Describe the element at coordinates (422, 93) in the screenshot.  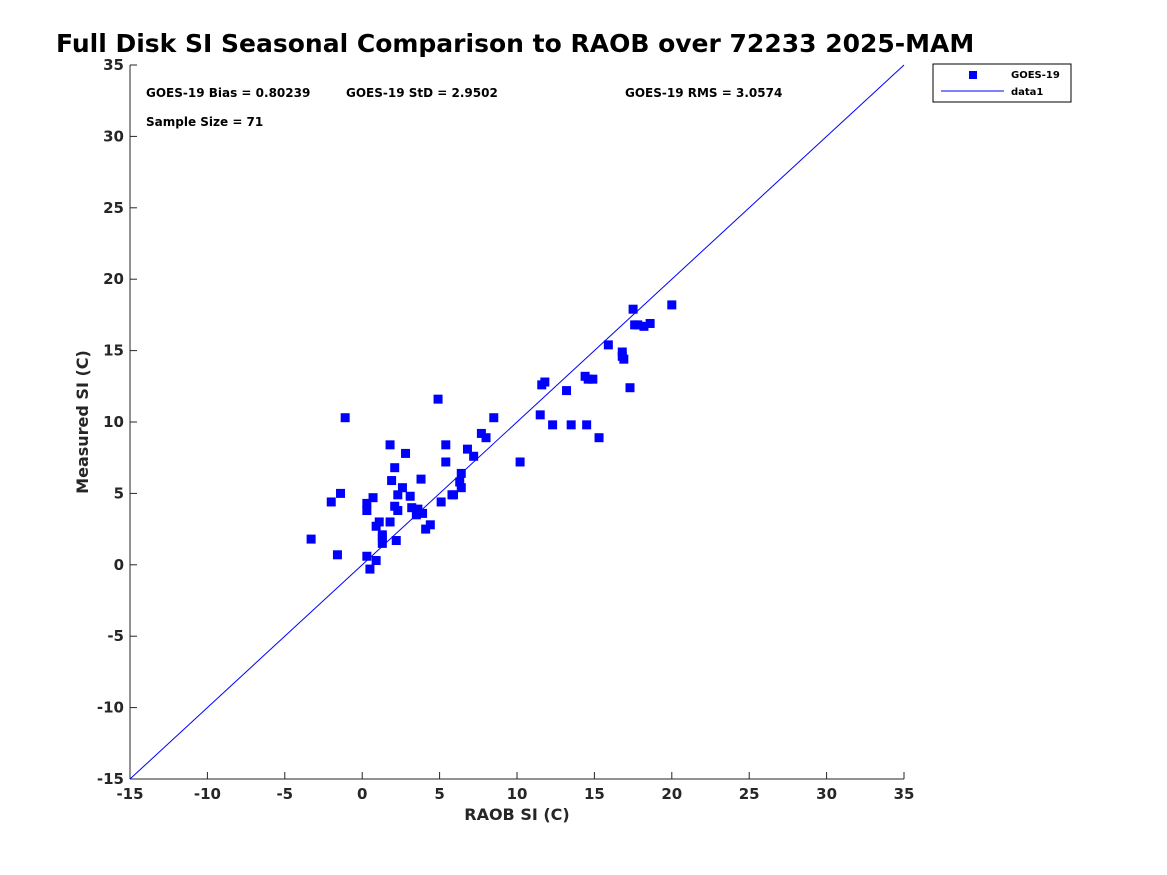
I see `std-stat: GOES-19 StD = 2.9502` at that location.